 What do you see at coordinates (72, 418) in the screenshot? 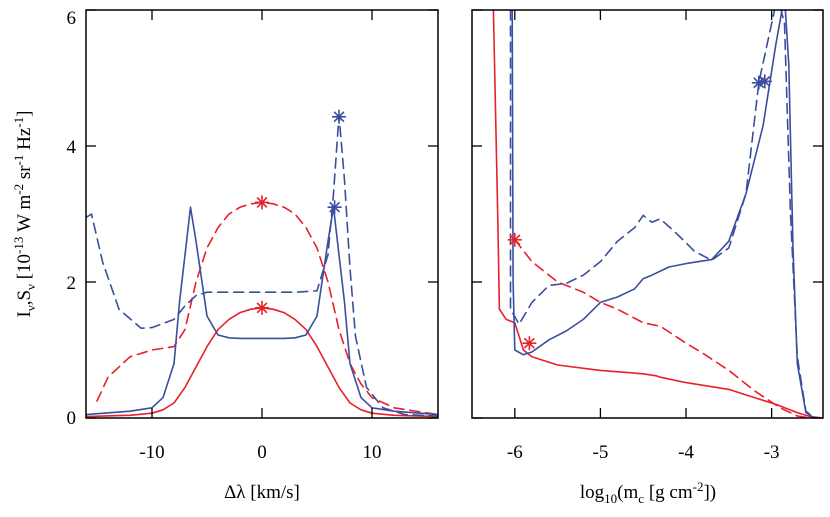
I see `left-y-tick-label: 0` at bounding box center [72, 418].